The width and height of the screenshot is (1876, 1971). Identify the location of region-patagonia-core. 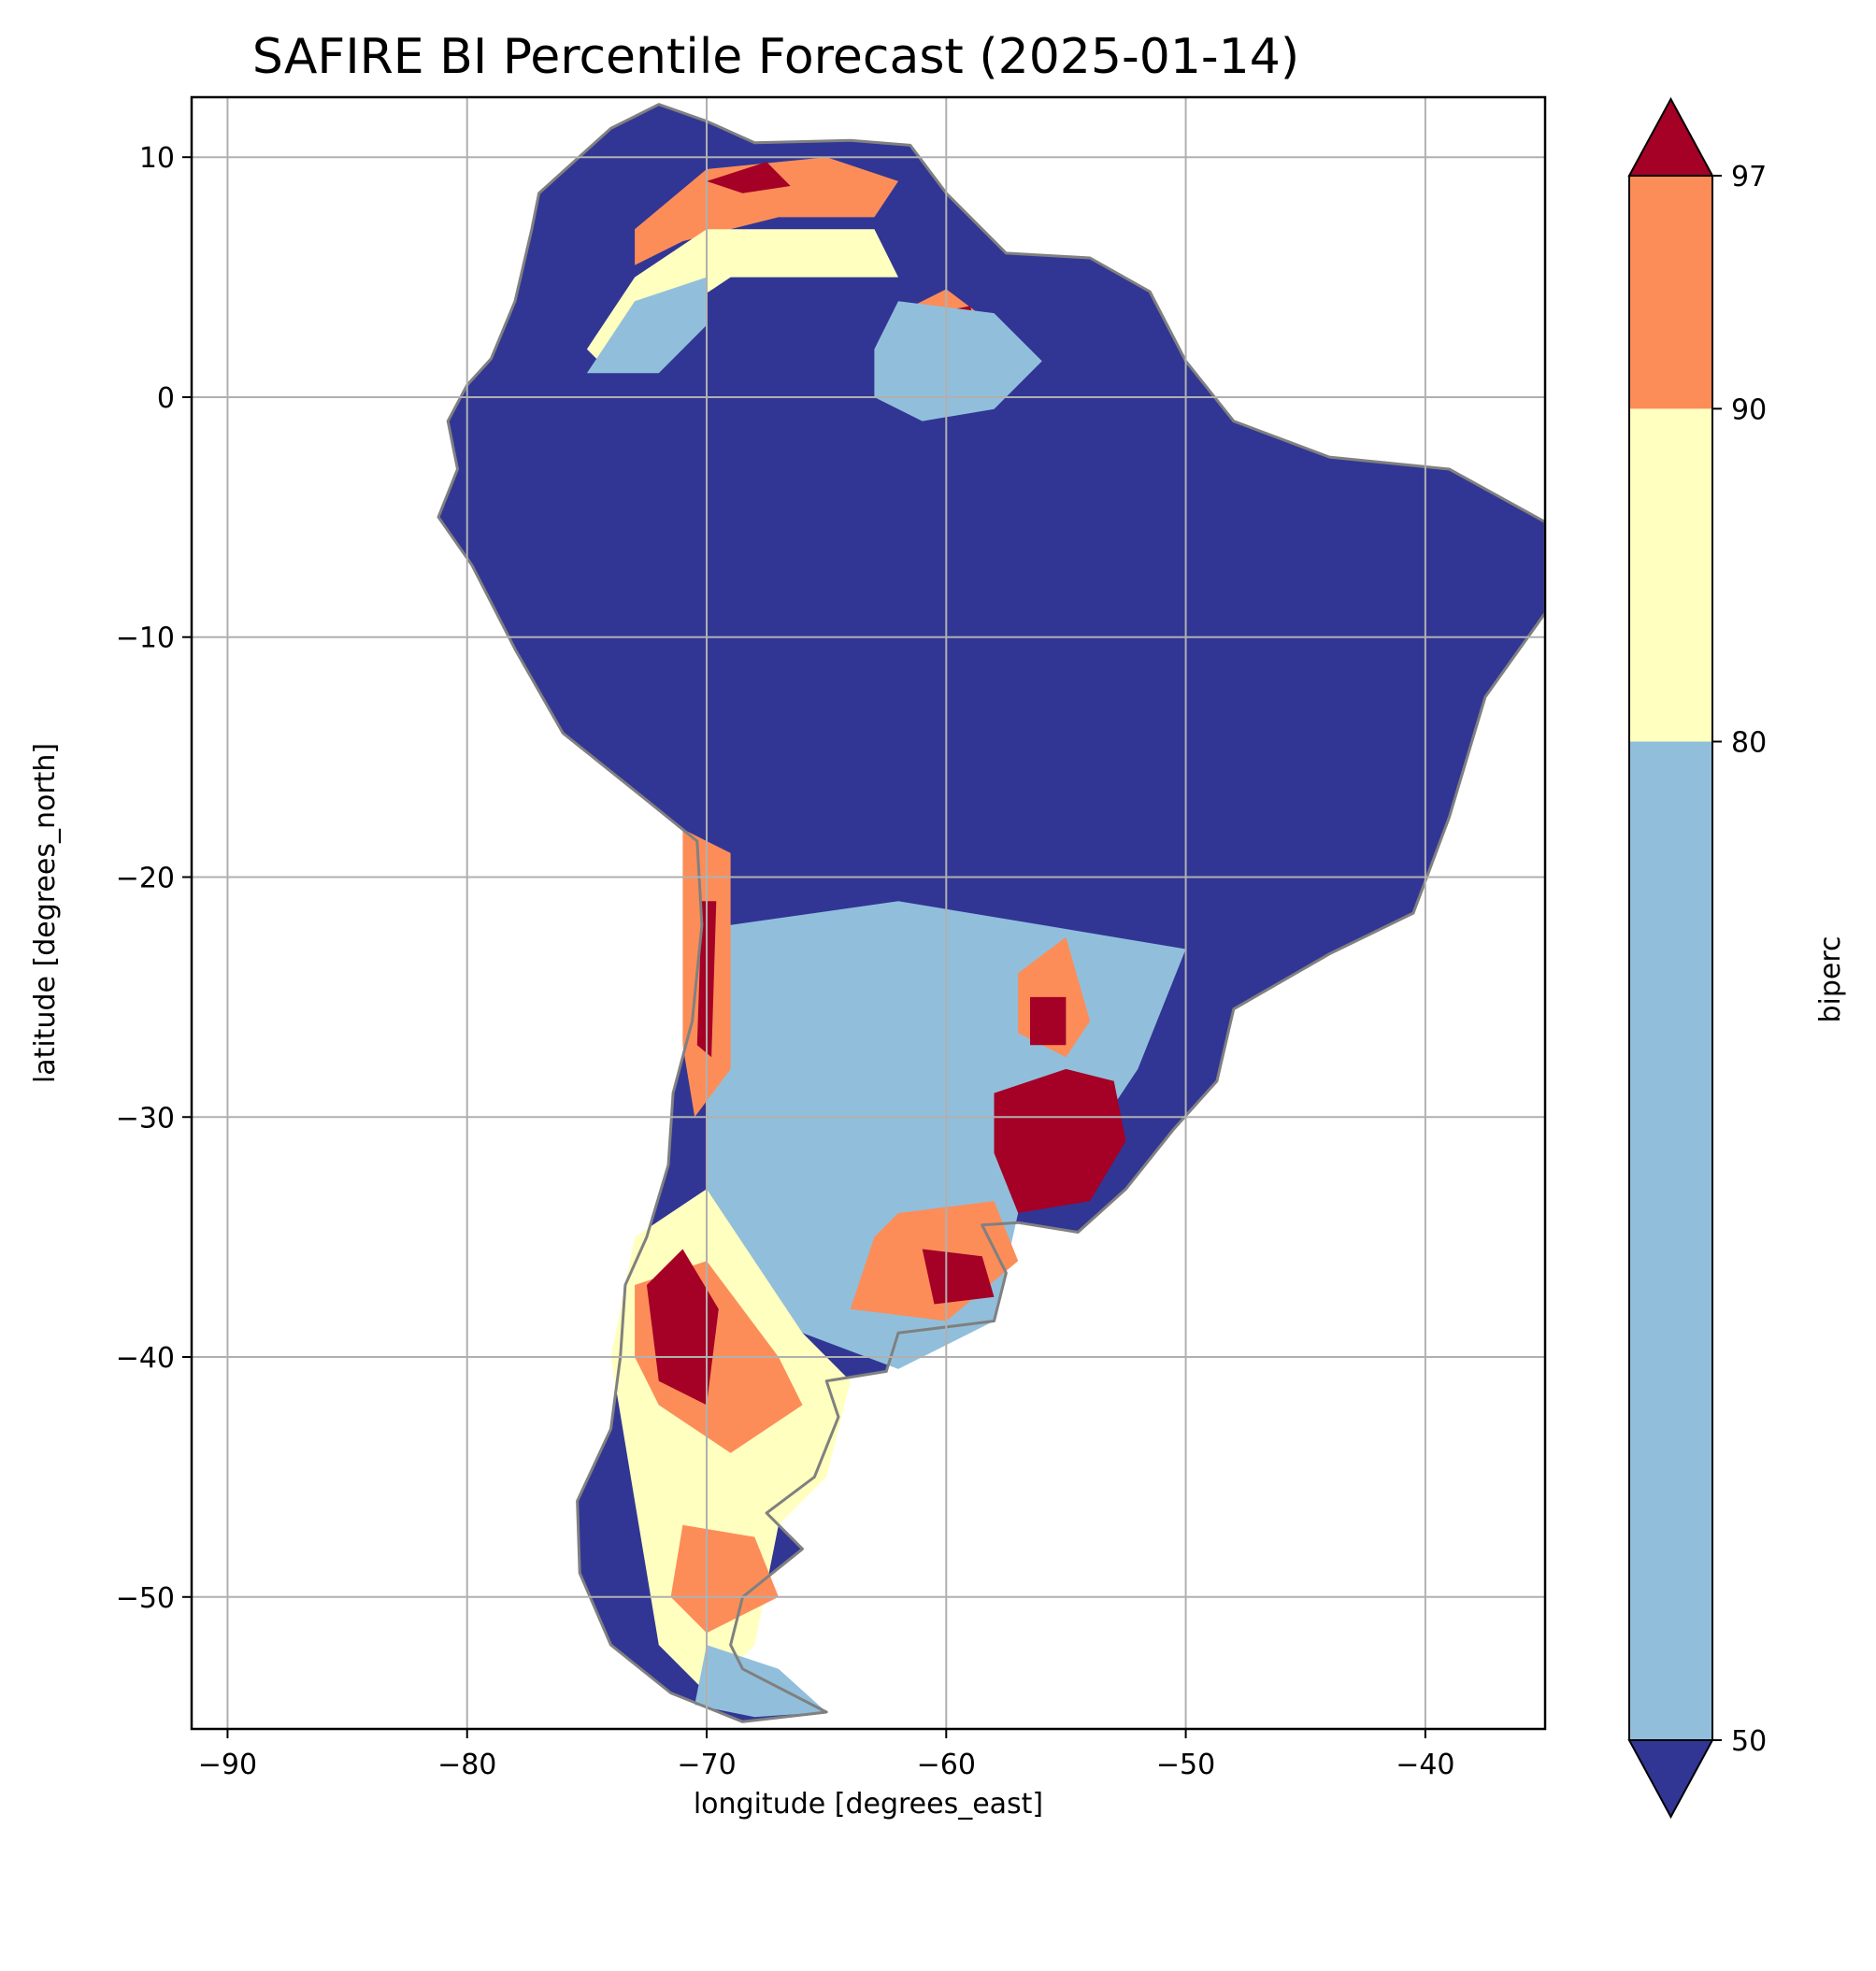
(682, 1327).